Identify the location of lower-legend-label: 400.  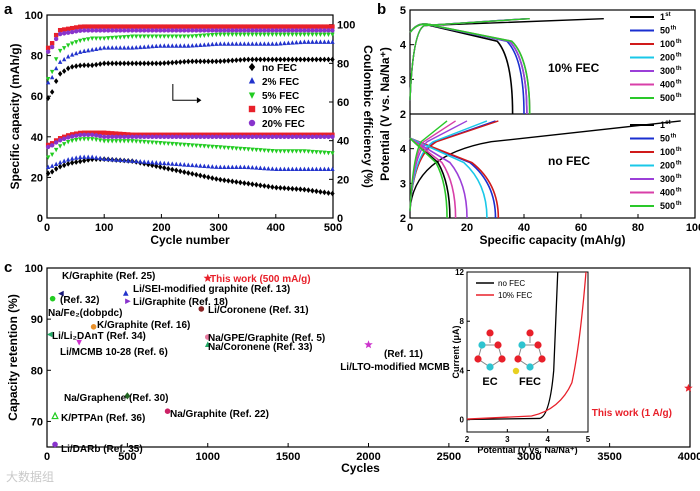
(667, 193).